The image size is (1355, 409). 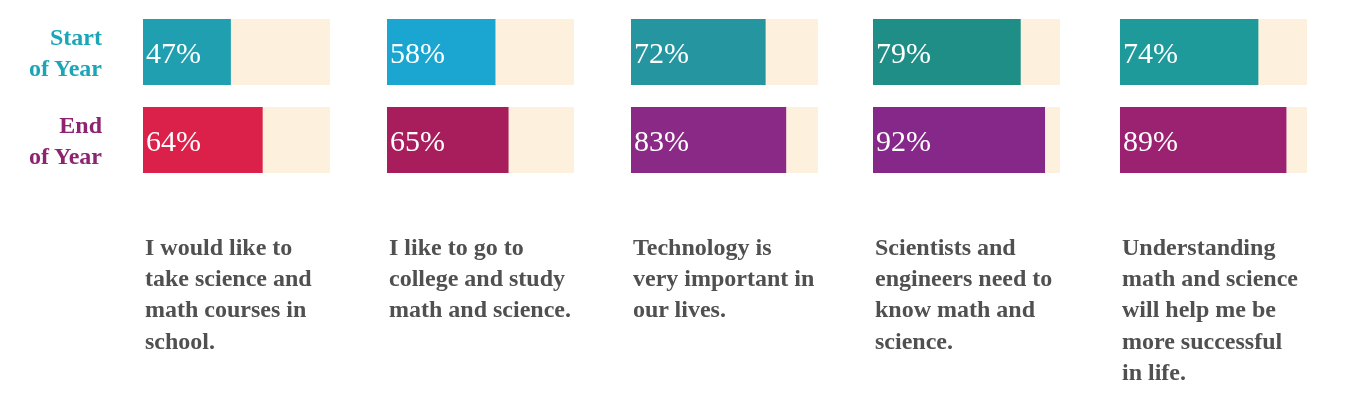 I want to click on x-axis-title: Understanding math and science will help me be more successful in life., so click(x=1210, y=309).